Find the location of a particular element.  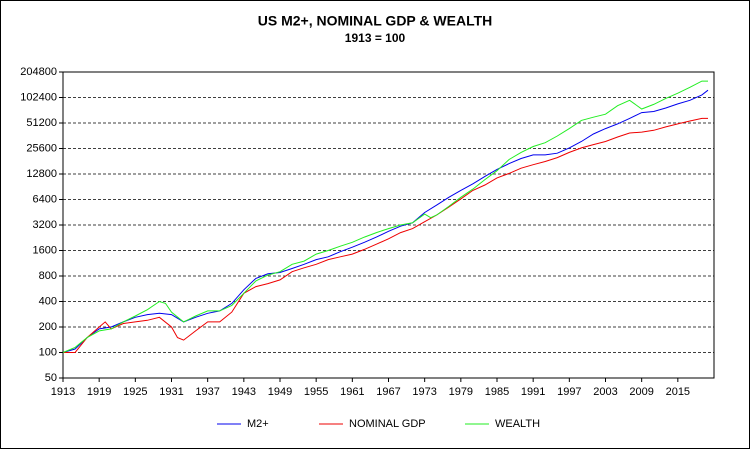

x-tick-label: 1913 is located at coordinates (63, 392).